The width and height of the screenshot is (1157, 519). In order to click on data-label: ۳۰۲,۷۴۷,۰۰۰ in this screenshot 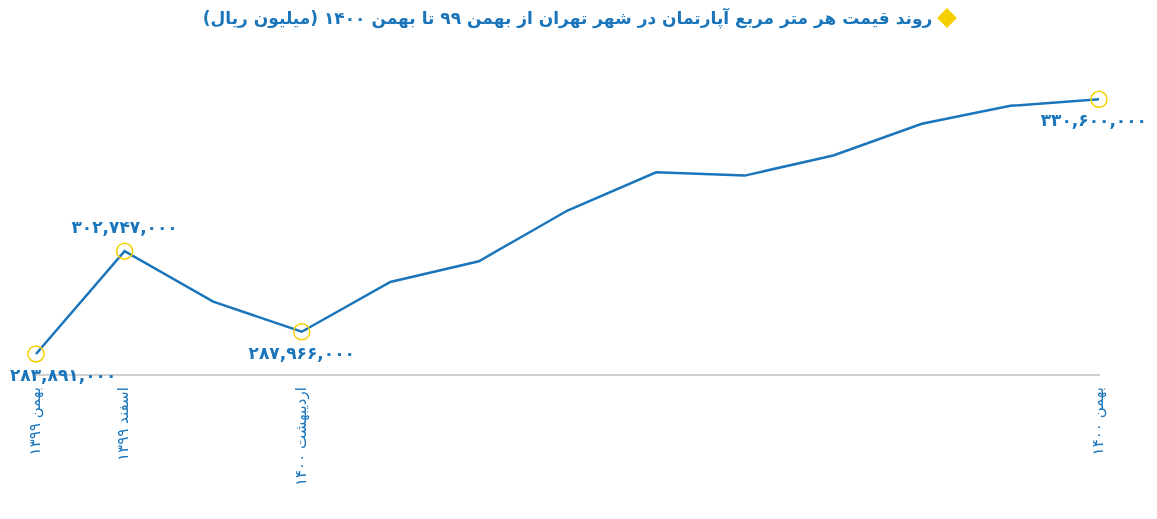, I will do `click(124, 227)`.